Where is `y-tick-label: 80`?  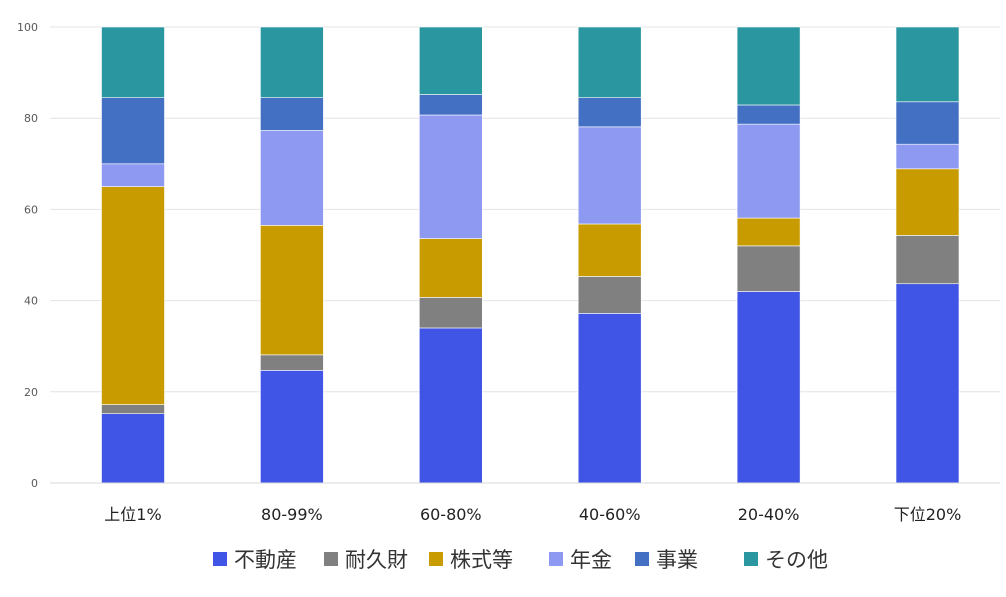 y-tick-label: 80 is located at coordinates (31, 118).